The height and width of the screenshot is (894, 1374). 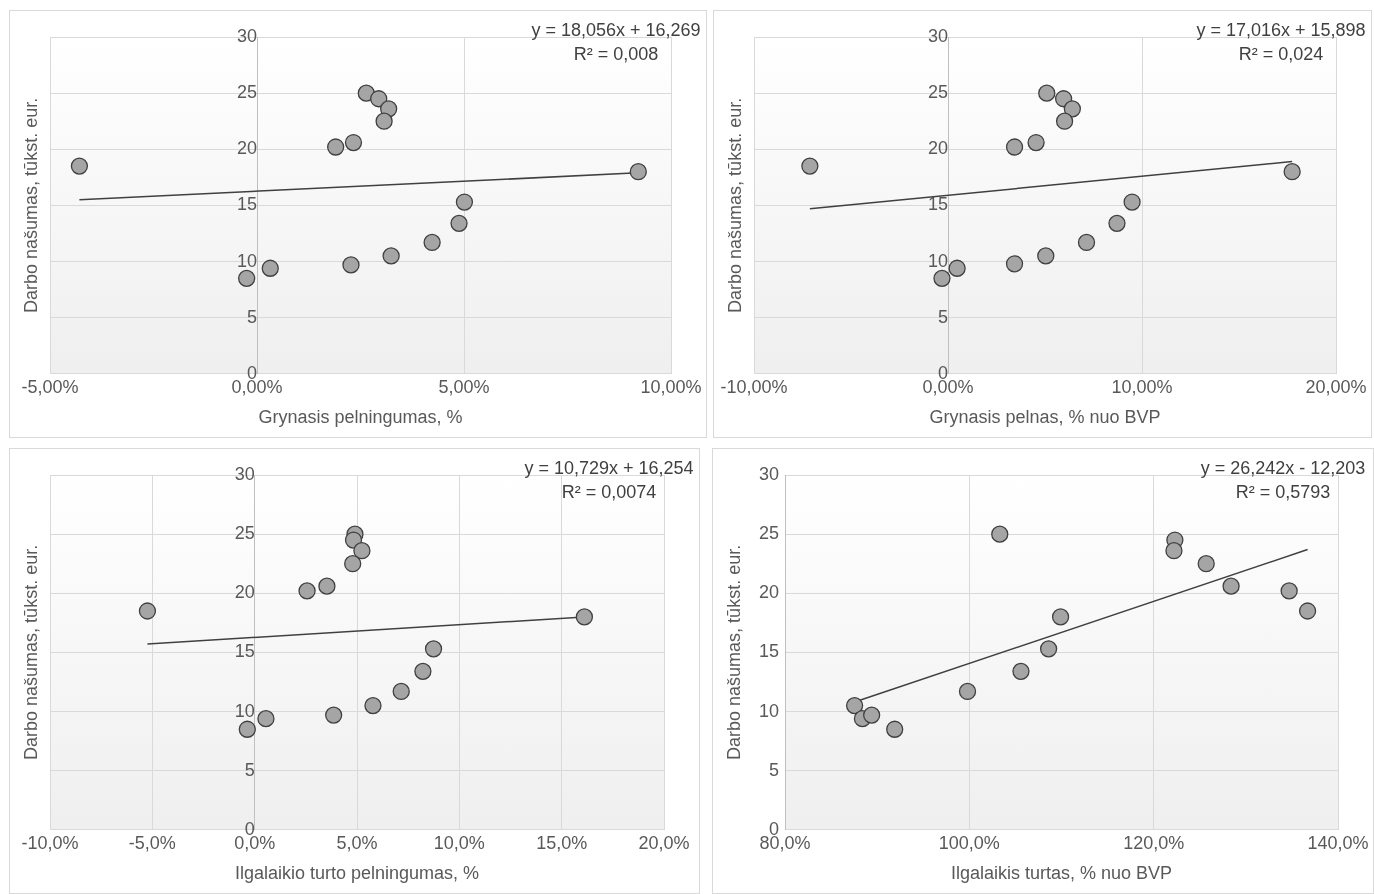 I want to click on x-axis-title: Grynasis pelningumas, %, so click(x=360, y=417).